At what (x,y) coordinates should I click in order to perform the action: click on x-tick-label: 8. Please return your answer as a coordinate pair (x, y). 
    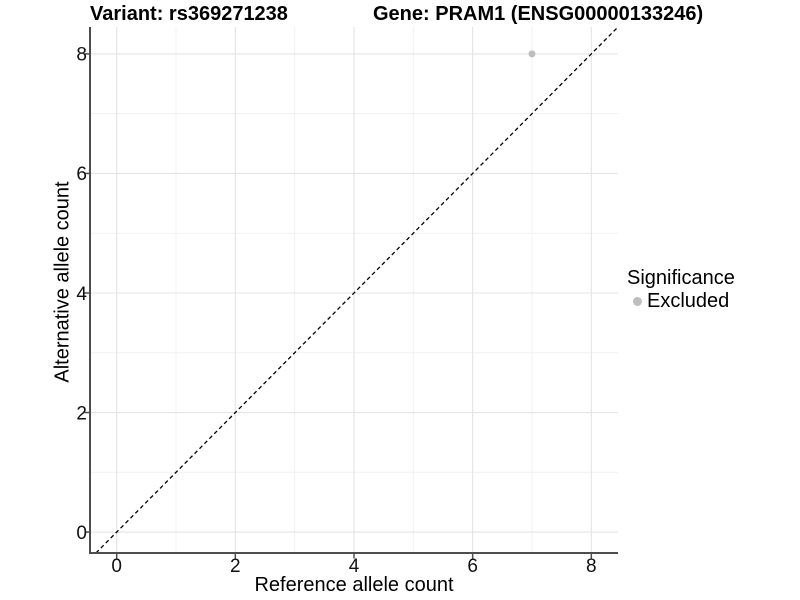
    Looking at the image, I should click on (591, 566).